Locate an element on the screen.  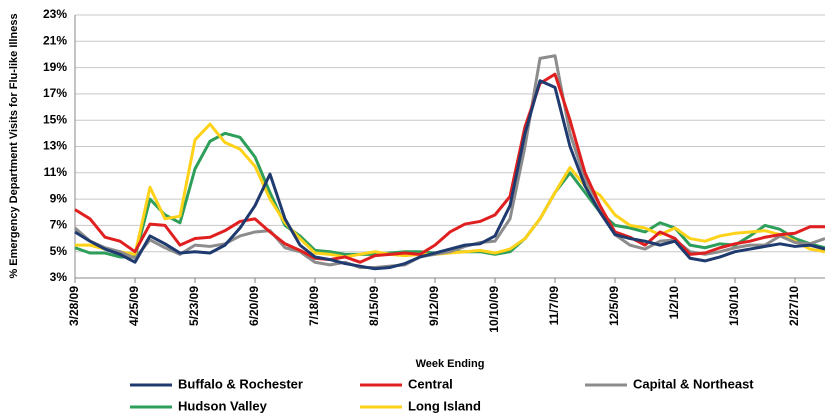
x-tick-label: 9/12/09 is located at coordinates (434, 306).